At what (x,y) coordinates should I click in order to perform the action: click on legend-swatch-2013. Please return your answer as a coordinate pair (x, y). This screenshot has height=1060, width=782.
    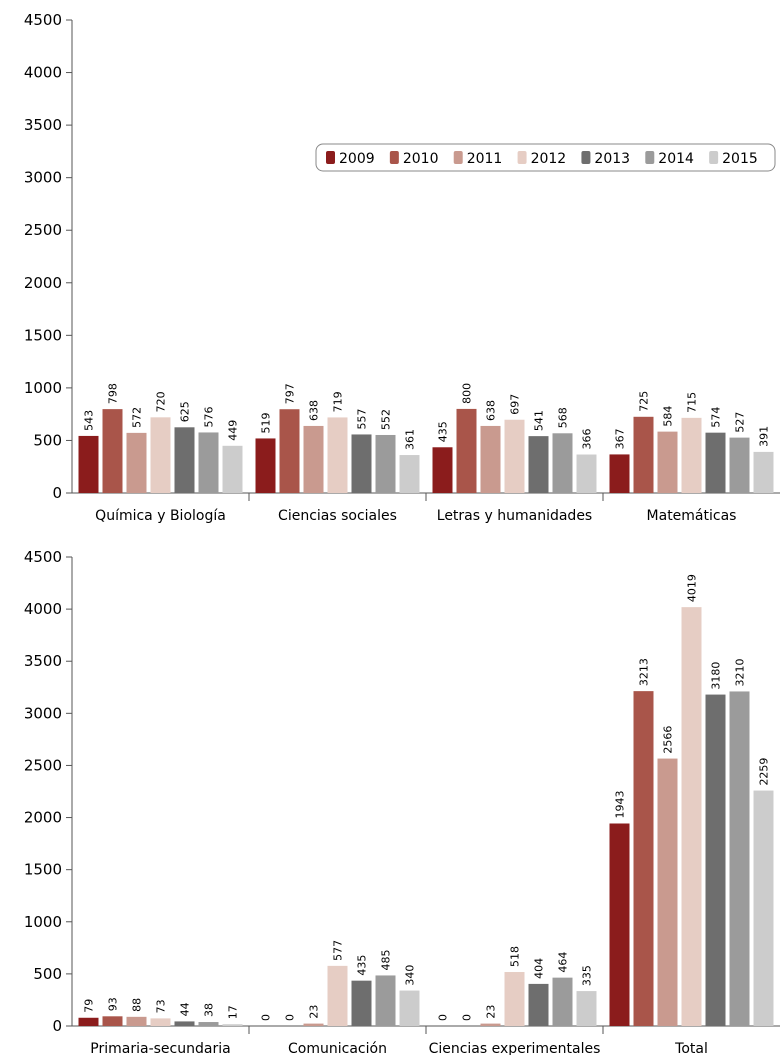
    Looking at the image, I should click on (586, 157).